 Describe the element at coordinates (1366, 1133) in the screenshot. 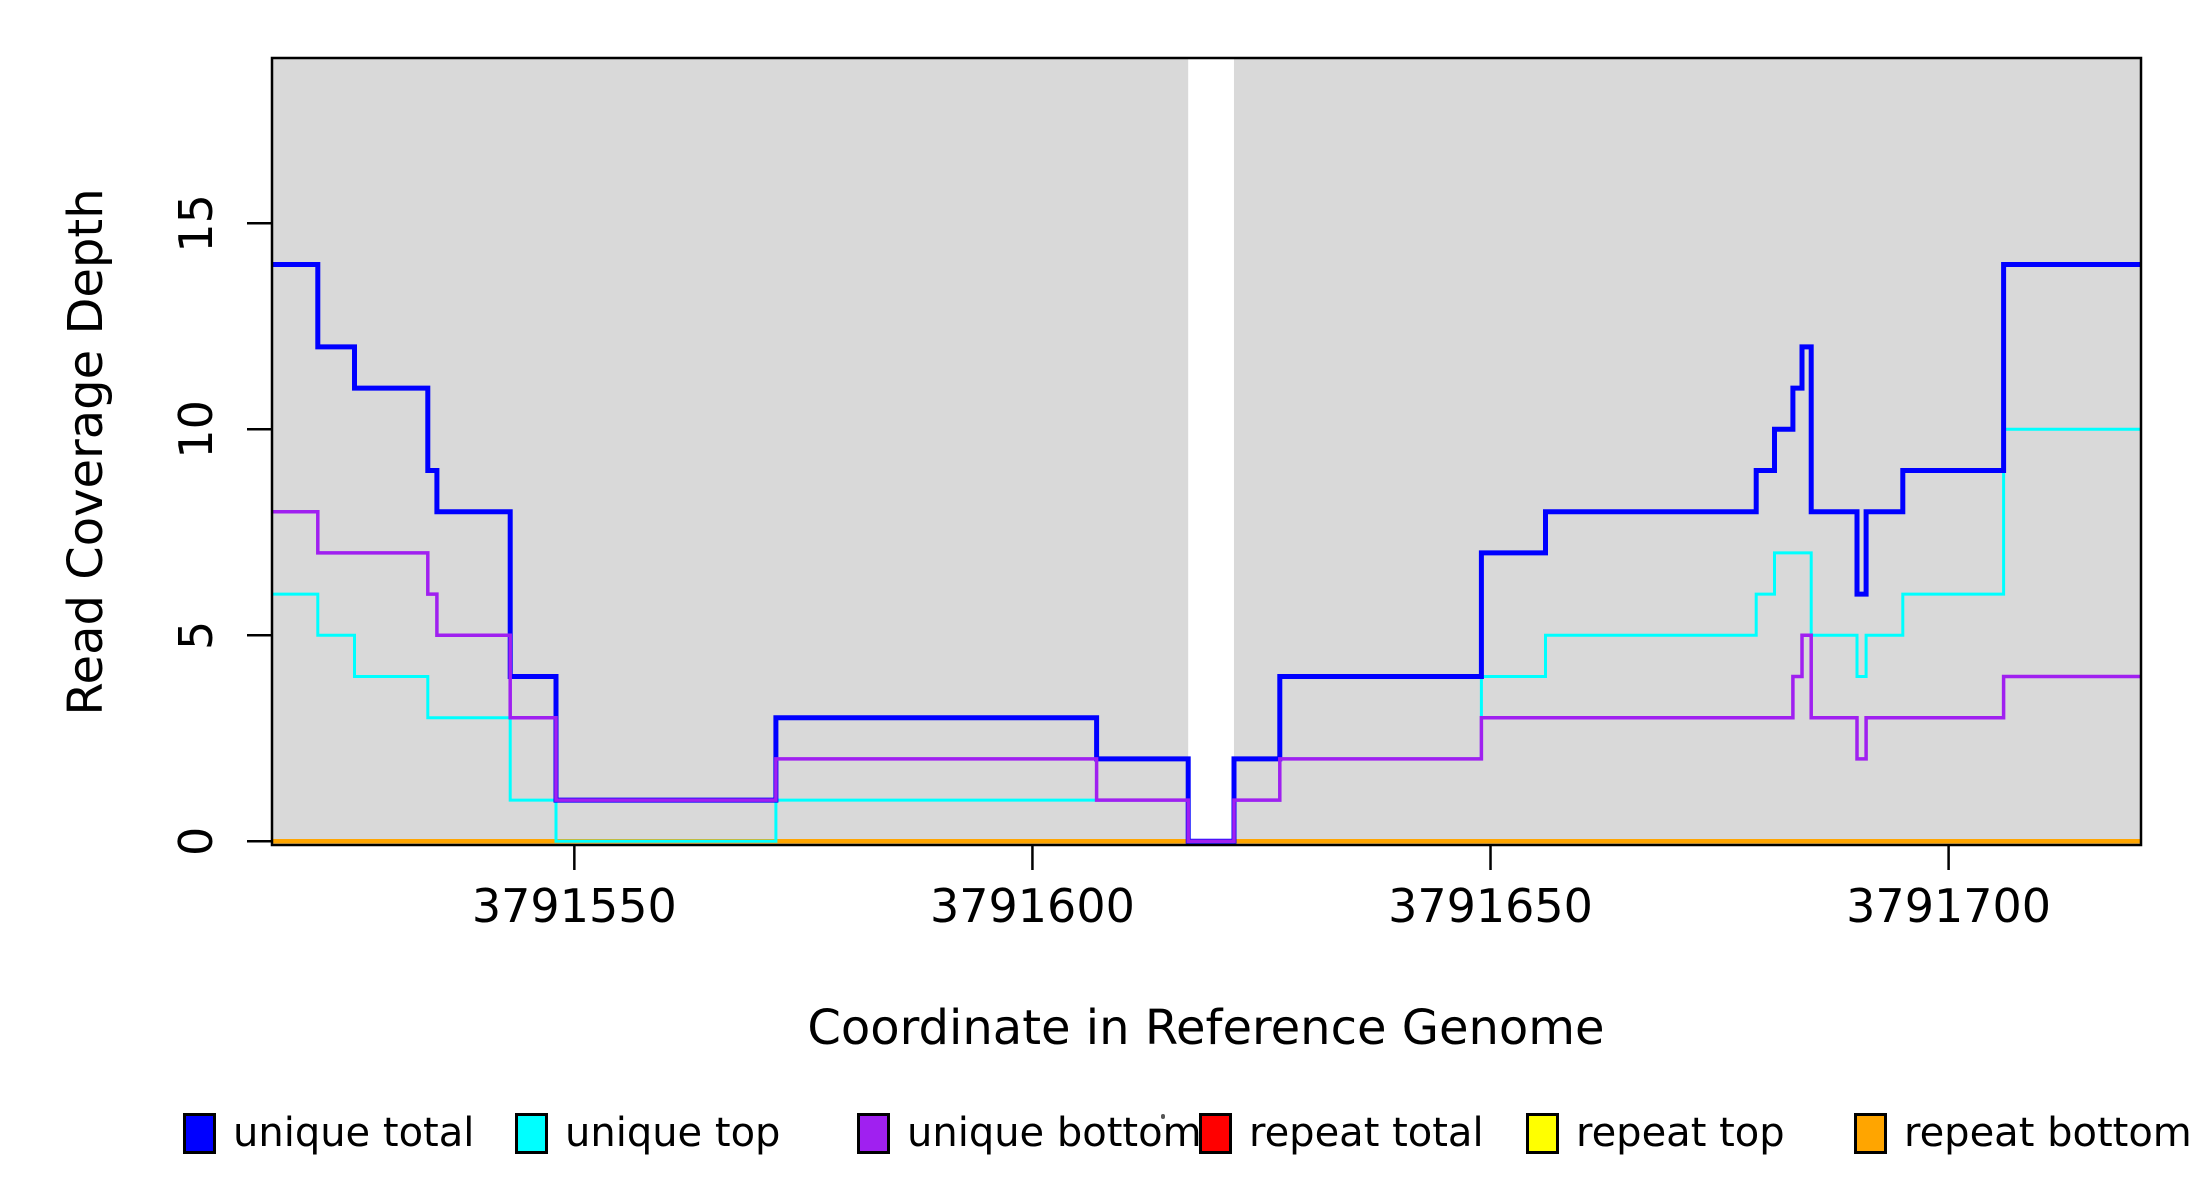

I see `legend-label: repeat total` at that location.